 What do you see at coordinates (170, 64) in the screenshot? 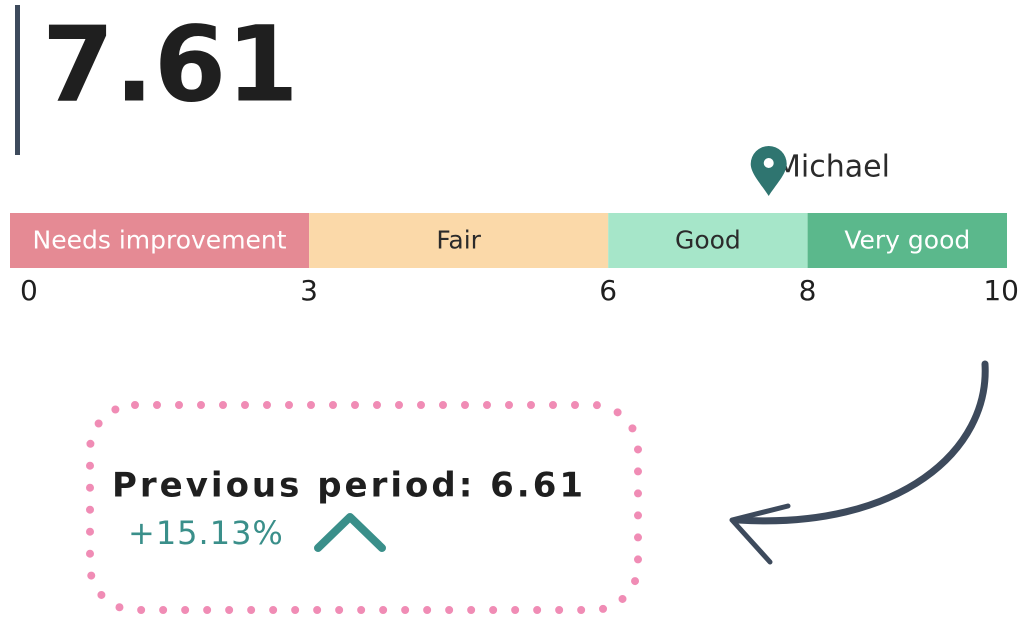
I see `score-value: 7.61` at bounding box center [170, 64].